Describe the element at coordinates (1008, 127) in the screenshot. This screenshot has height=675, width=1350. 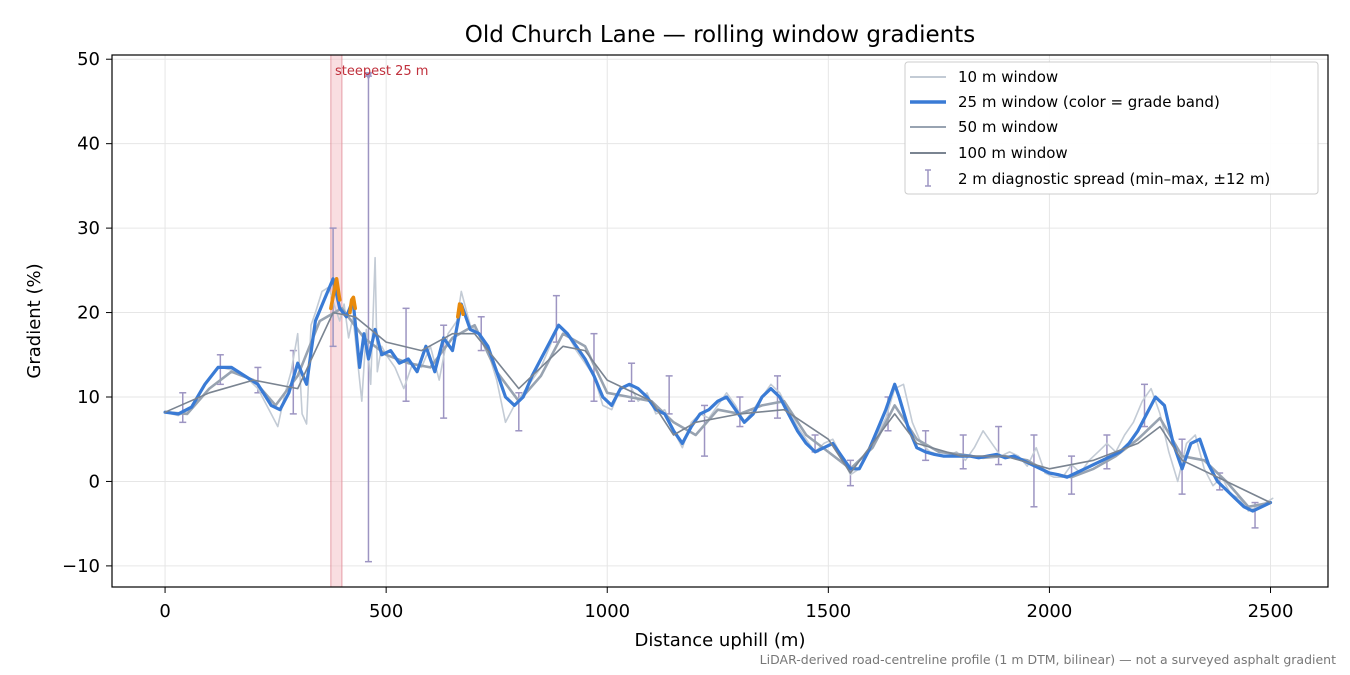
I see `legend-label-w50: 50 m window` at that location.